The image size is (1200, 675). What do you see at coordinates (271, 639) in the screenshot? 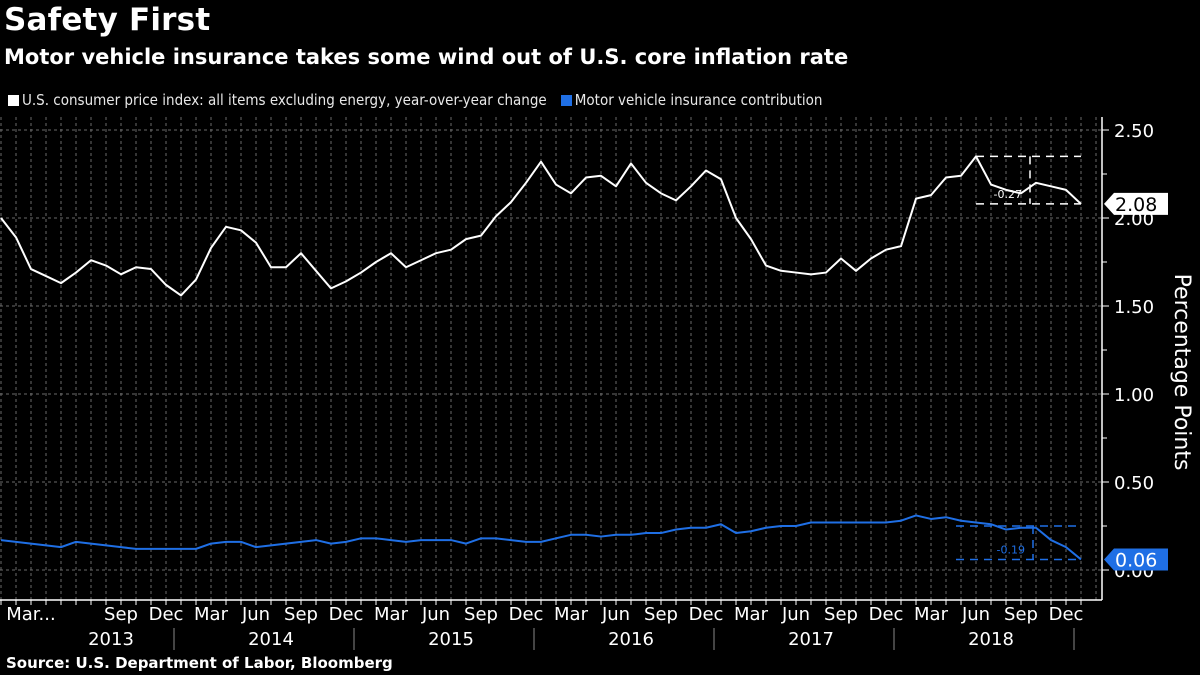
I see `x-year-label: 2014` at bounding box center [271, 639].